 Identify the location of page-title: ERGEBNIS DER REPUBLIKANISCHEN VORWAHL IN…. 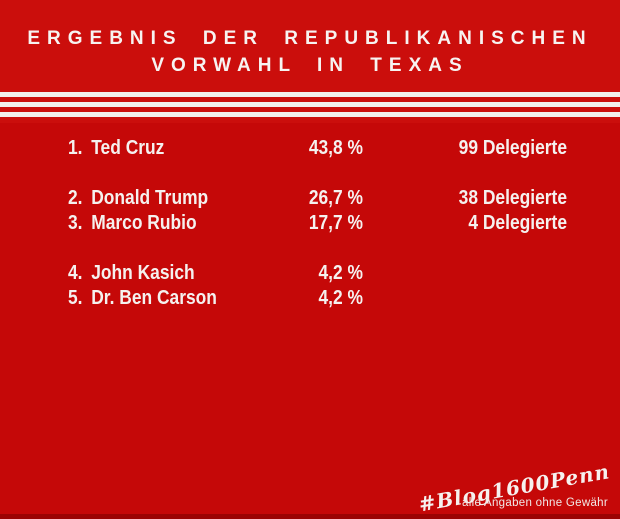
(310, 52).